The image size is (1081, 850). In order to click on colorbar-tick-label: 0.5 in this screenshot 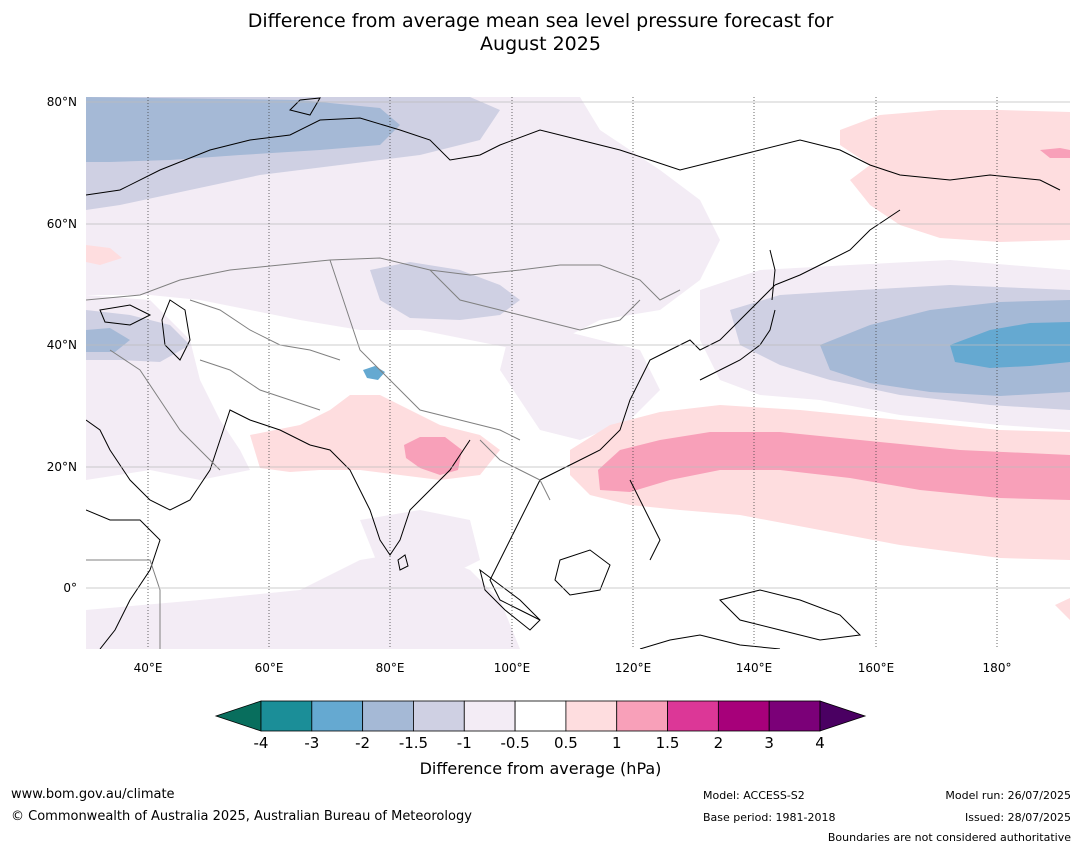, I will do `click(566, 743)`.